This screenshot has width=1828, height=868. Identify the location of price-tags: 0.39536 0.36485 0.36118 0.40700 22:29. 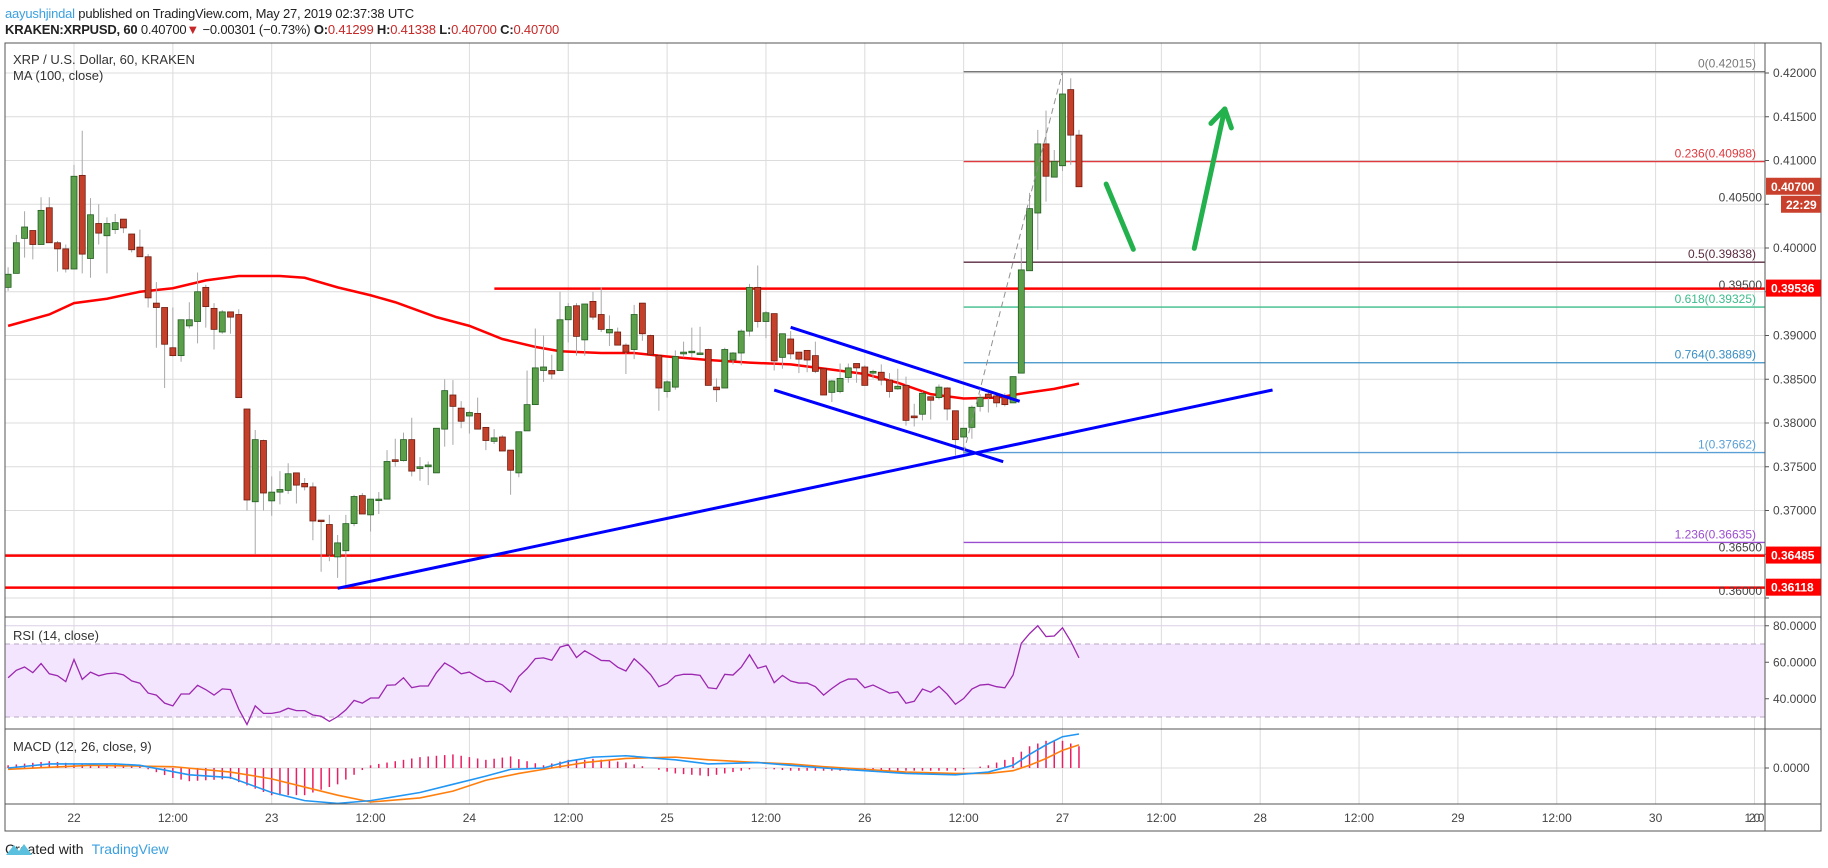
(1793, 386).